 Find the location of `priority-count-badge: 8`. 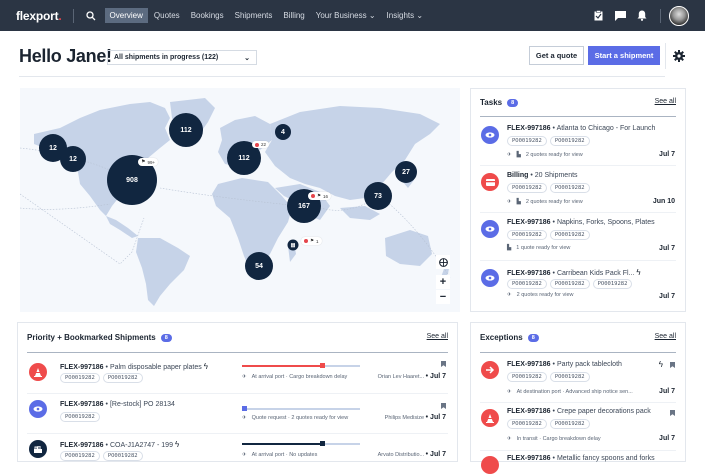

priority-count-badge: 8 is located at coordinates (166, 337).